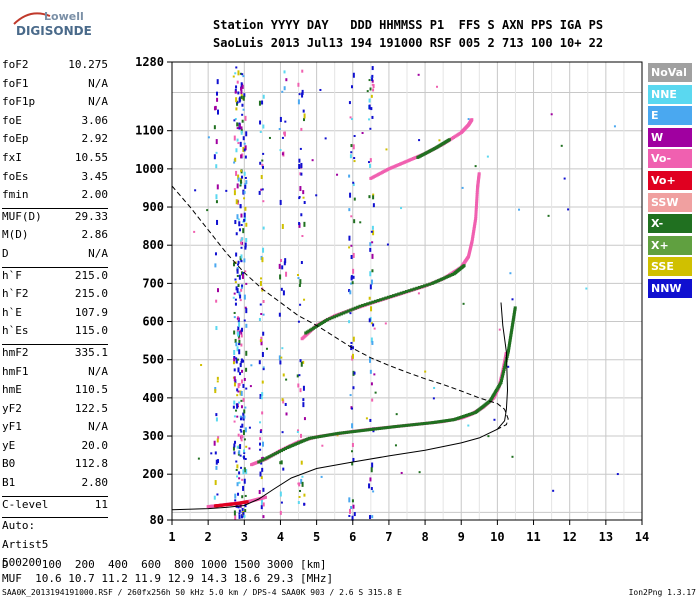 The width and height of the screenshot is (700, 600). What do you see at coordinates (55, 411) in the screenshot?
I see `param-row: yF2 122.5` at bounding box center [55, 411].